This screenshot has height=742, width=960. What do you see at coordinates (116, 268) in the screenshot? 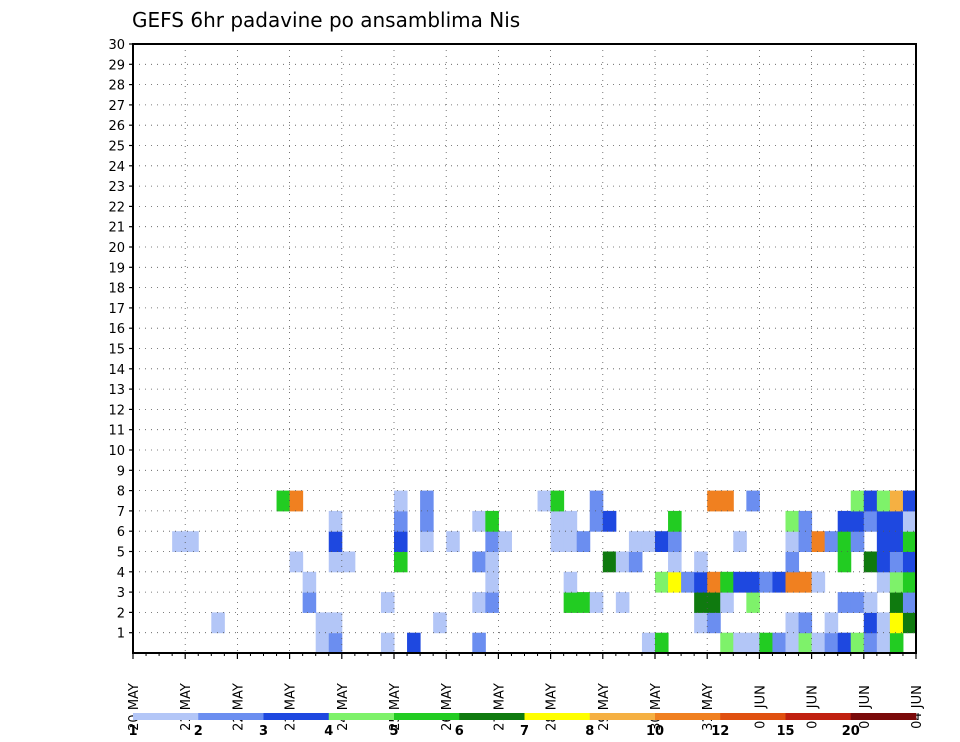
I see `y-tick-label: 19` at bounding box center [116, 268].